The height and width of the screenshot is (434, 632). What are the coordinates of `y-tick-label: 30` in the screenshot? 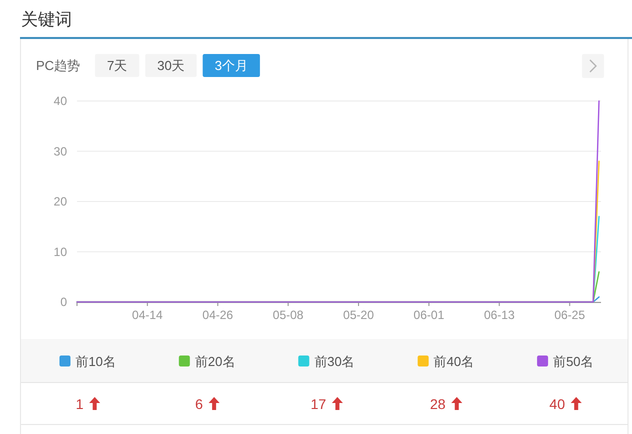 It's located at (61, 151).